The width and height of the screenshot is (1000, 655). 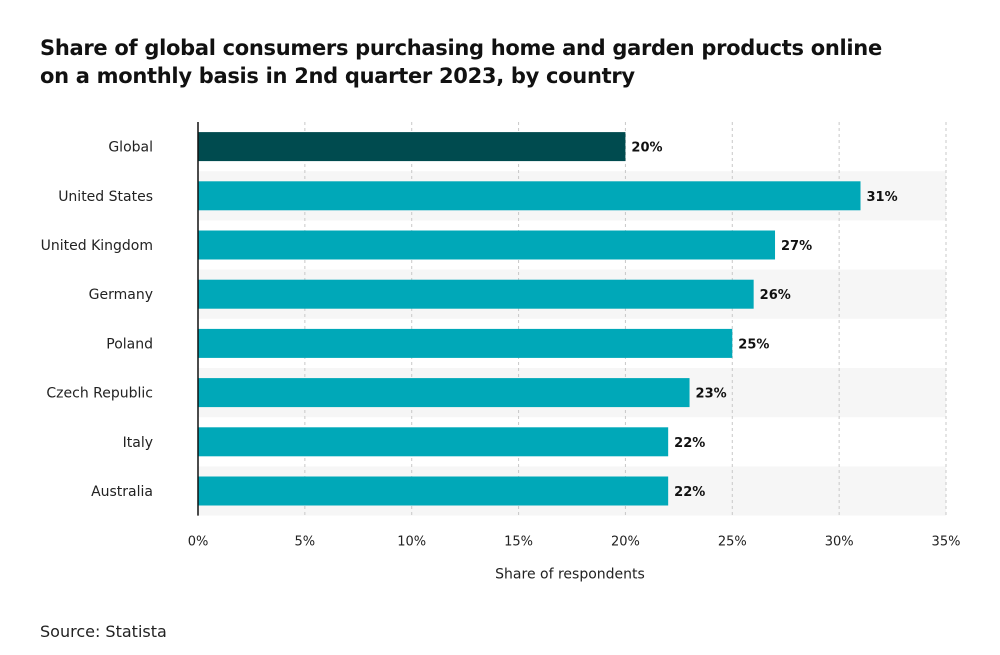 What do you see at coordinates (946, 542) in the screenshot?
I see `x-tick-label: 35%` at bounding box center [946, 542].